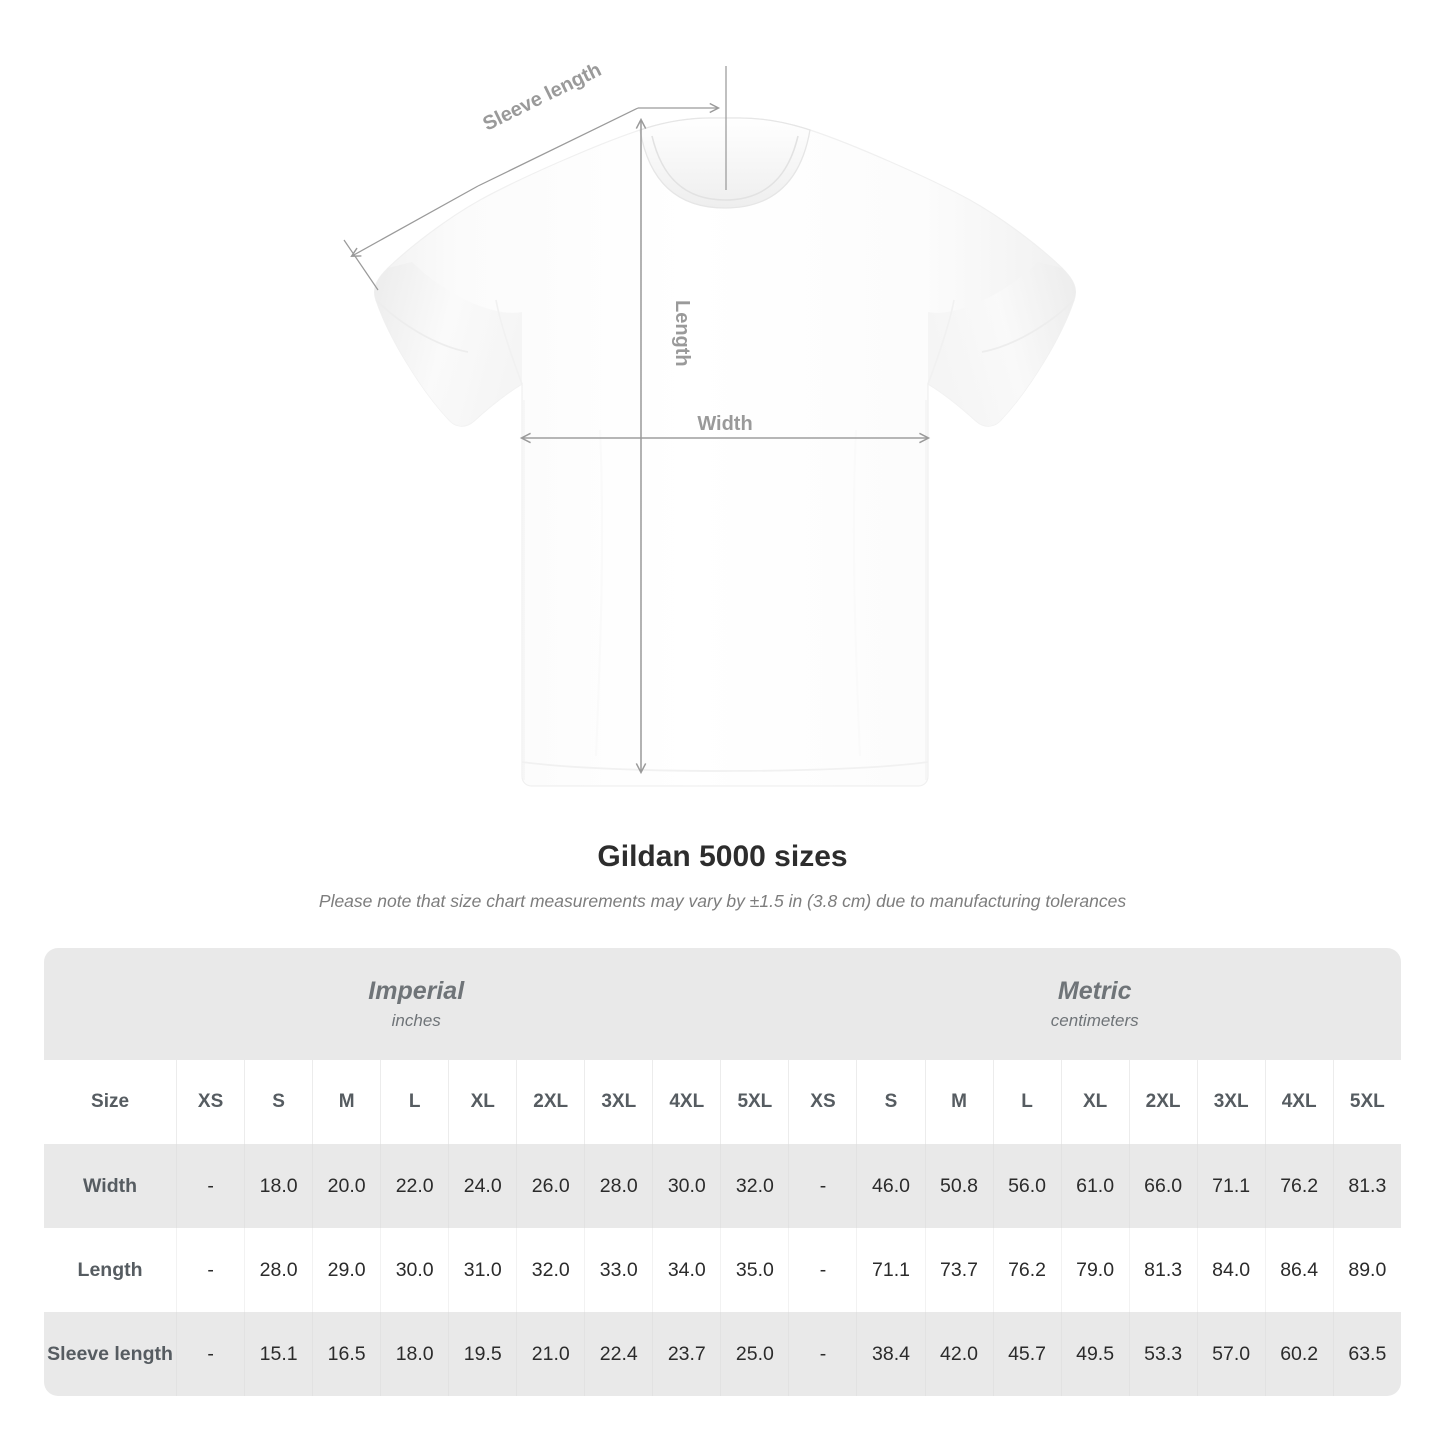 The width and height of the screenshot is (1445, 1445). I want to click on cell-width-imperial-3xl: 28.0, so click(618, 1186).